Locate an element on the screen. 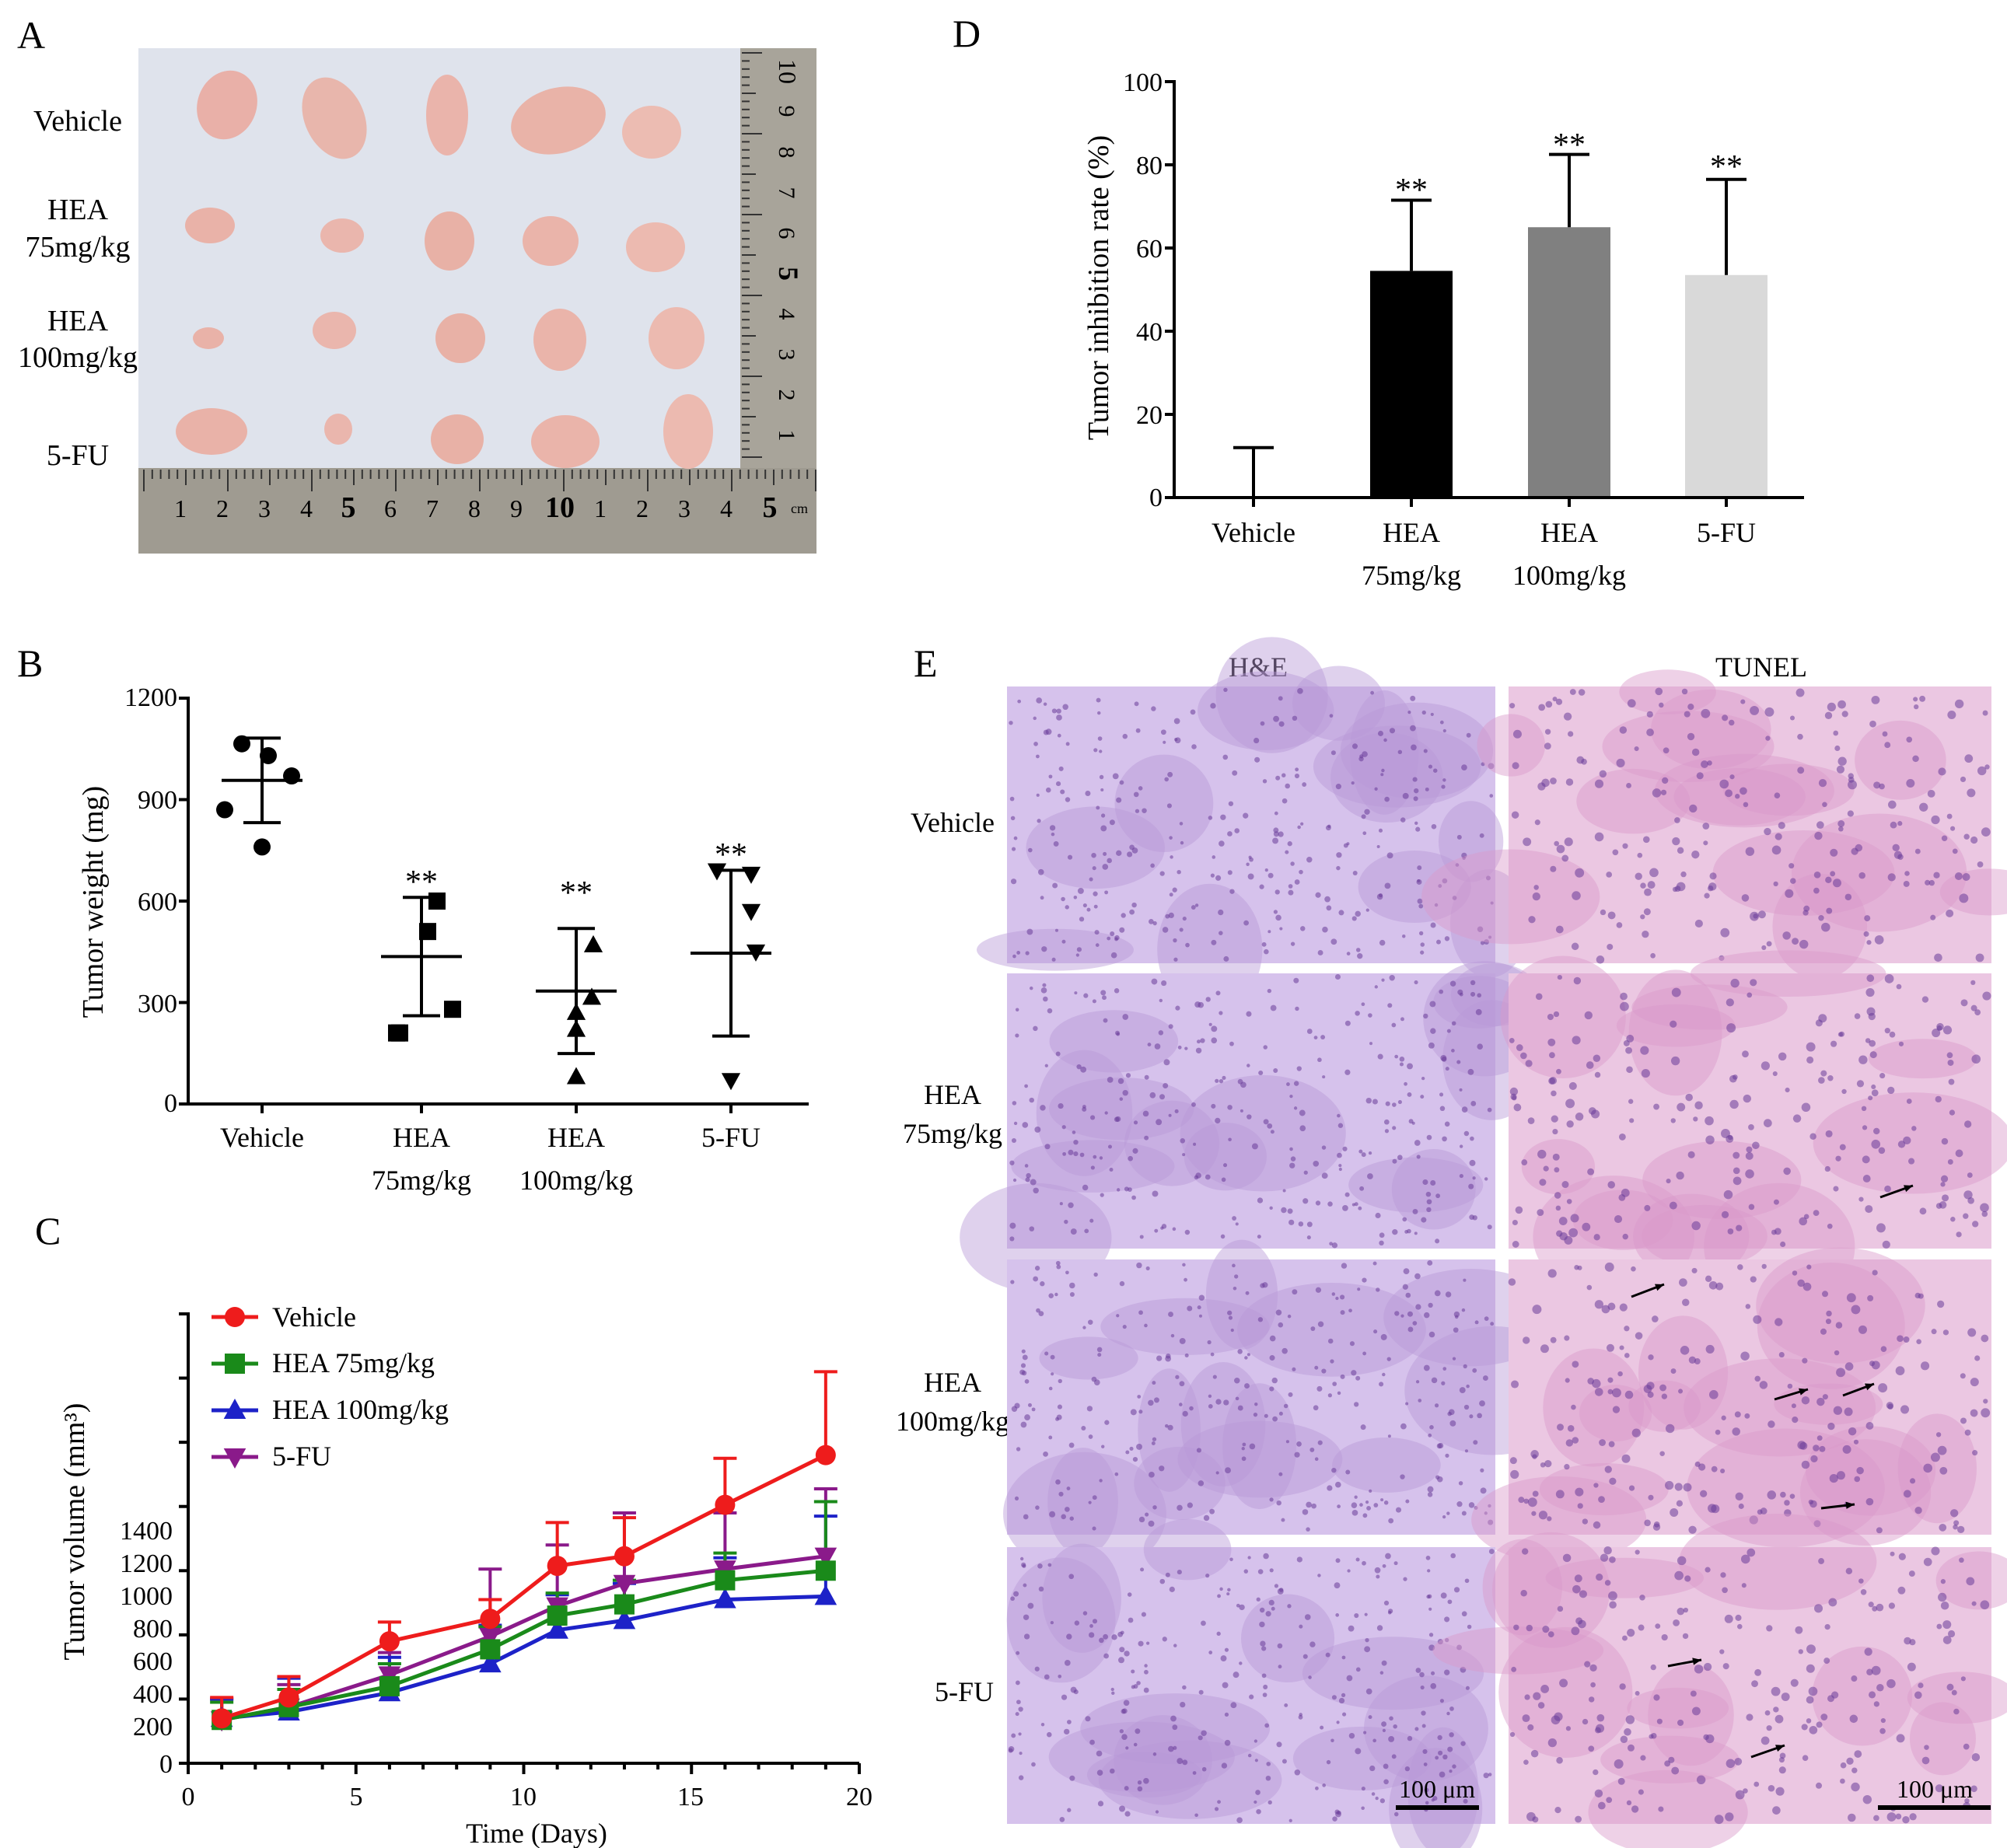 The image size is (2007, 1848). x-tick-label: 100mg/kg is located at coordinates (1569, 575).